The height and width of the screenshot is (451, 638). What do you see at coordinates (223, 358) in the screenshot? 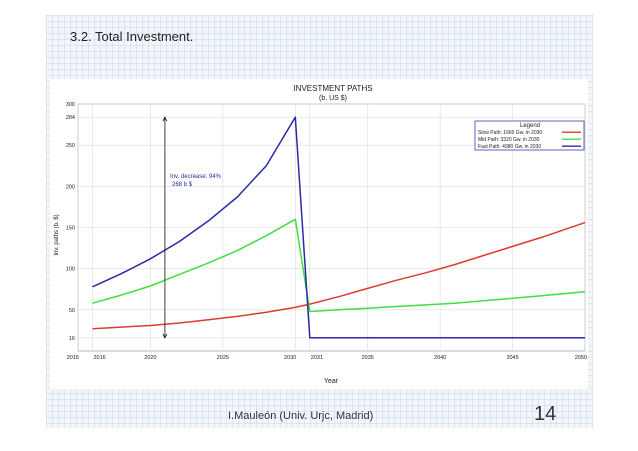
I see `x-tick-label: 2025` at bounding box center [223, 358].